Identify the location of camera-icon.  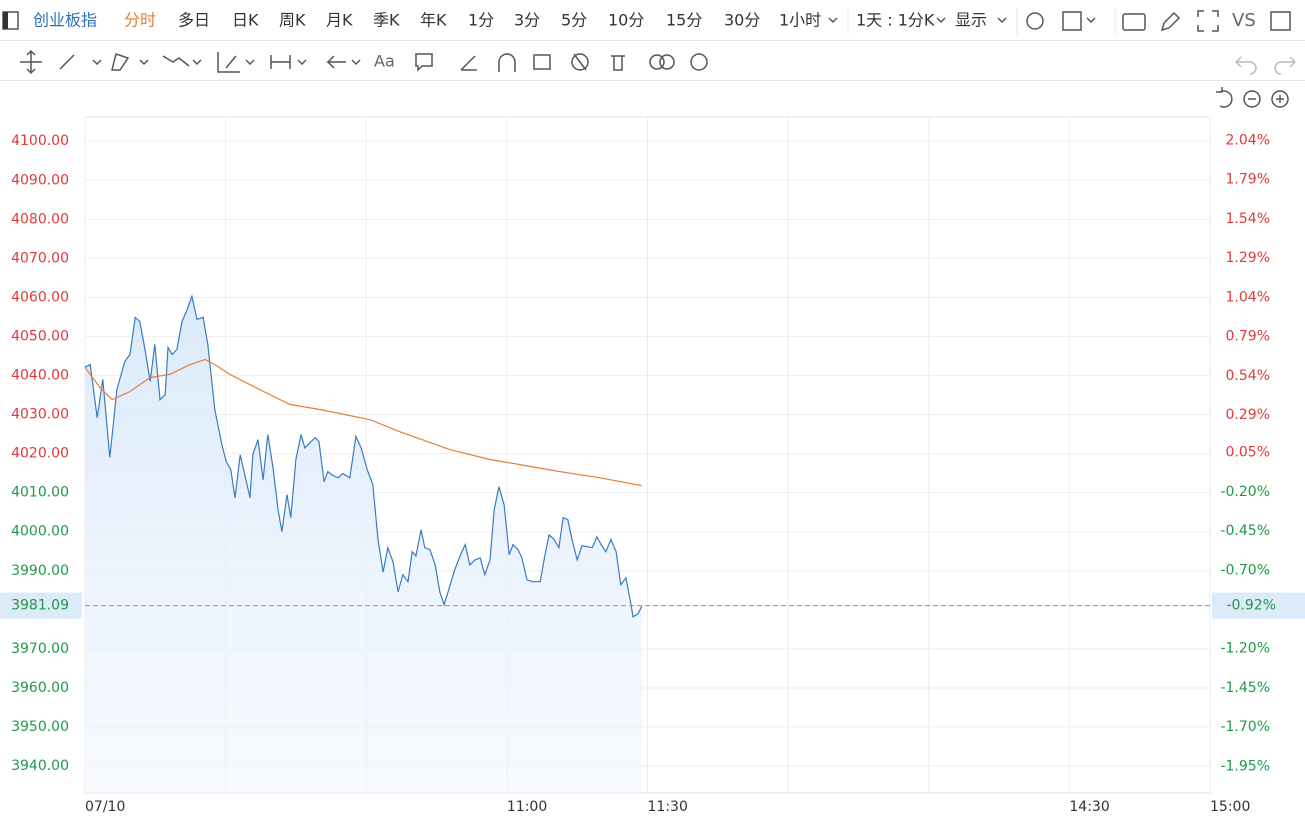
(1134, 22).